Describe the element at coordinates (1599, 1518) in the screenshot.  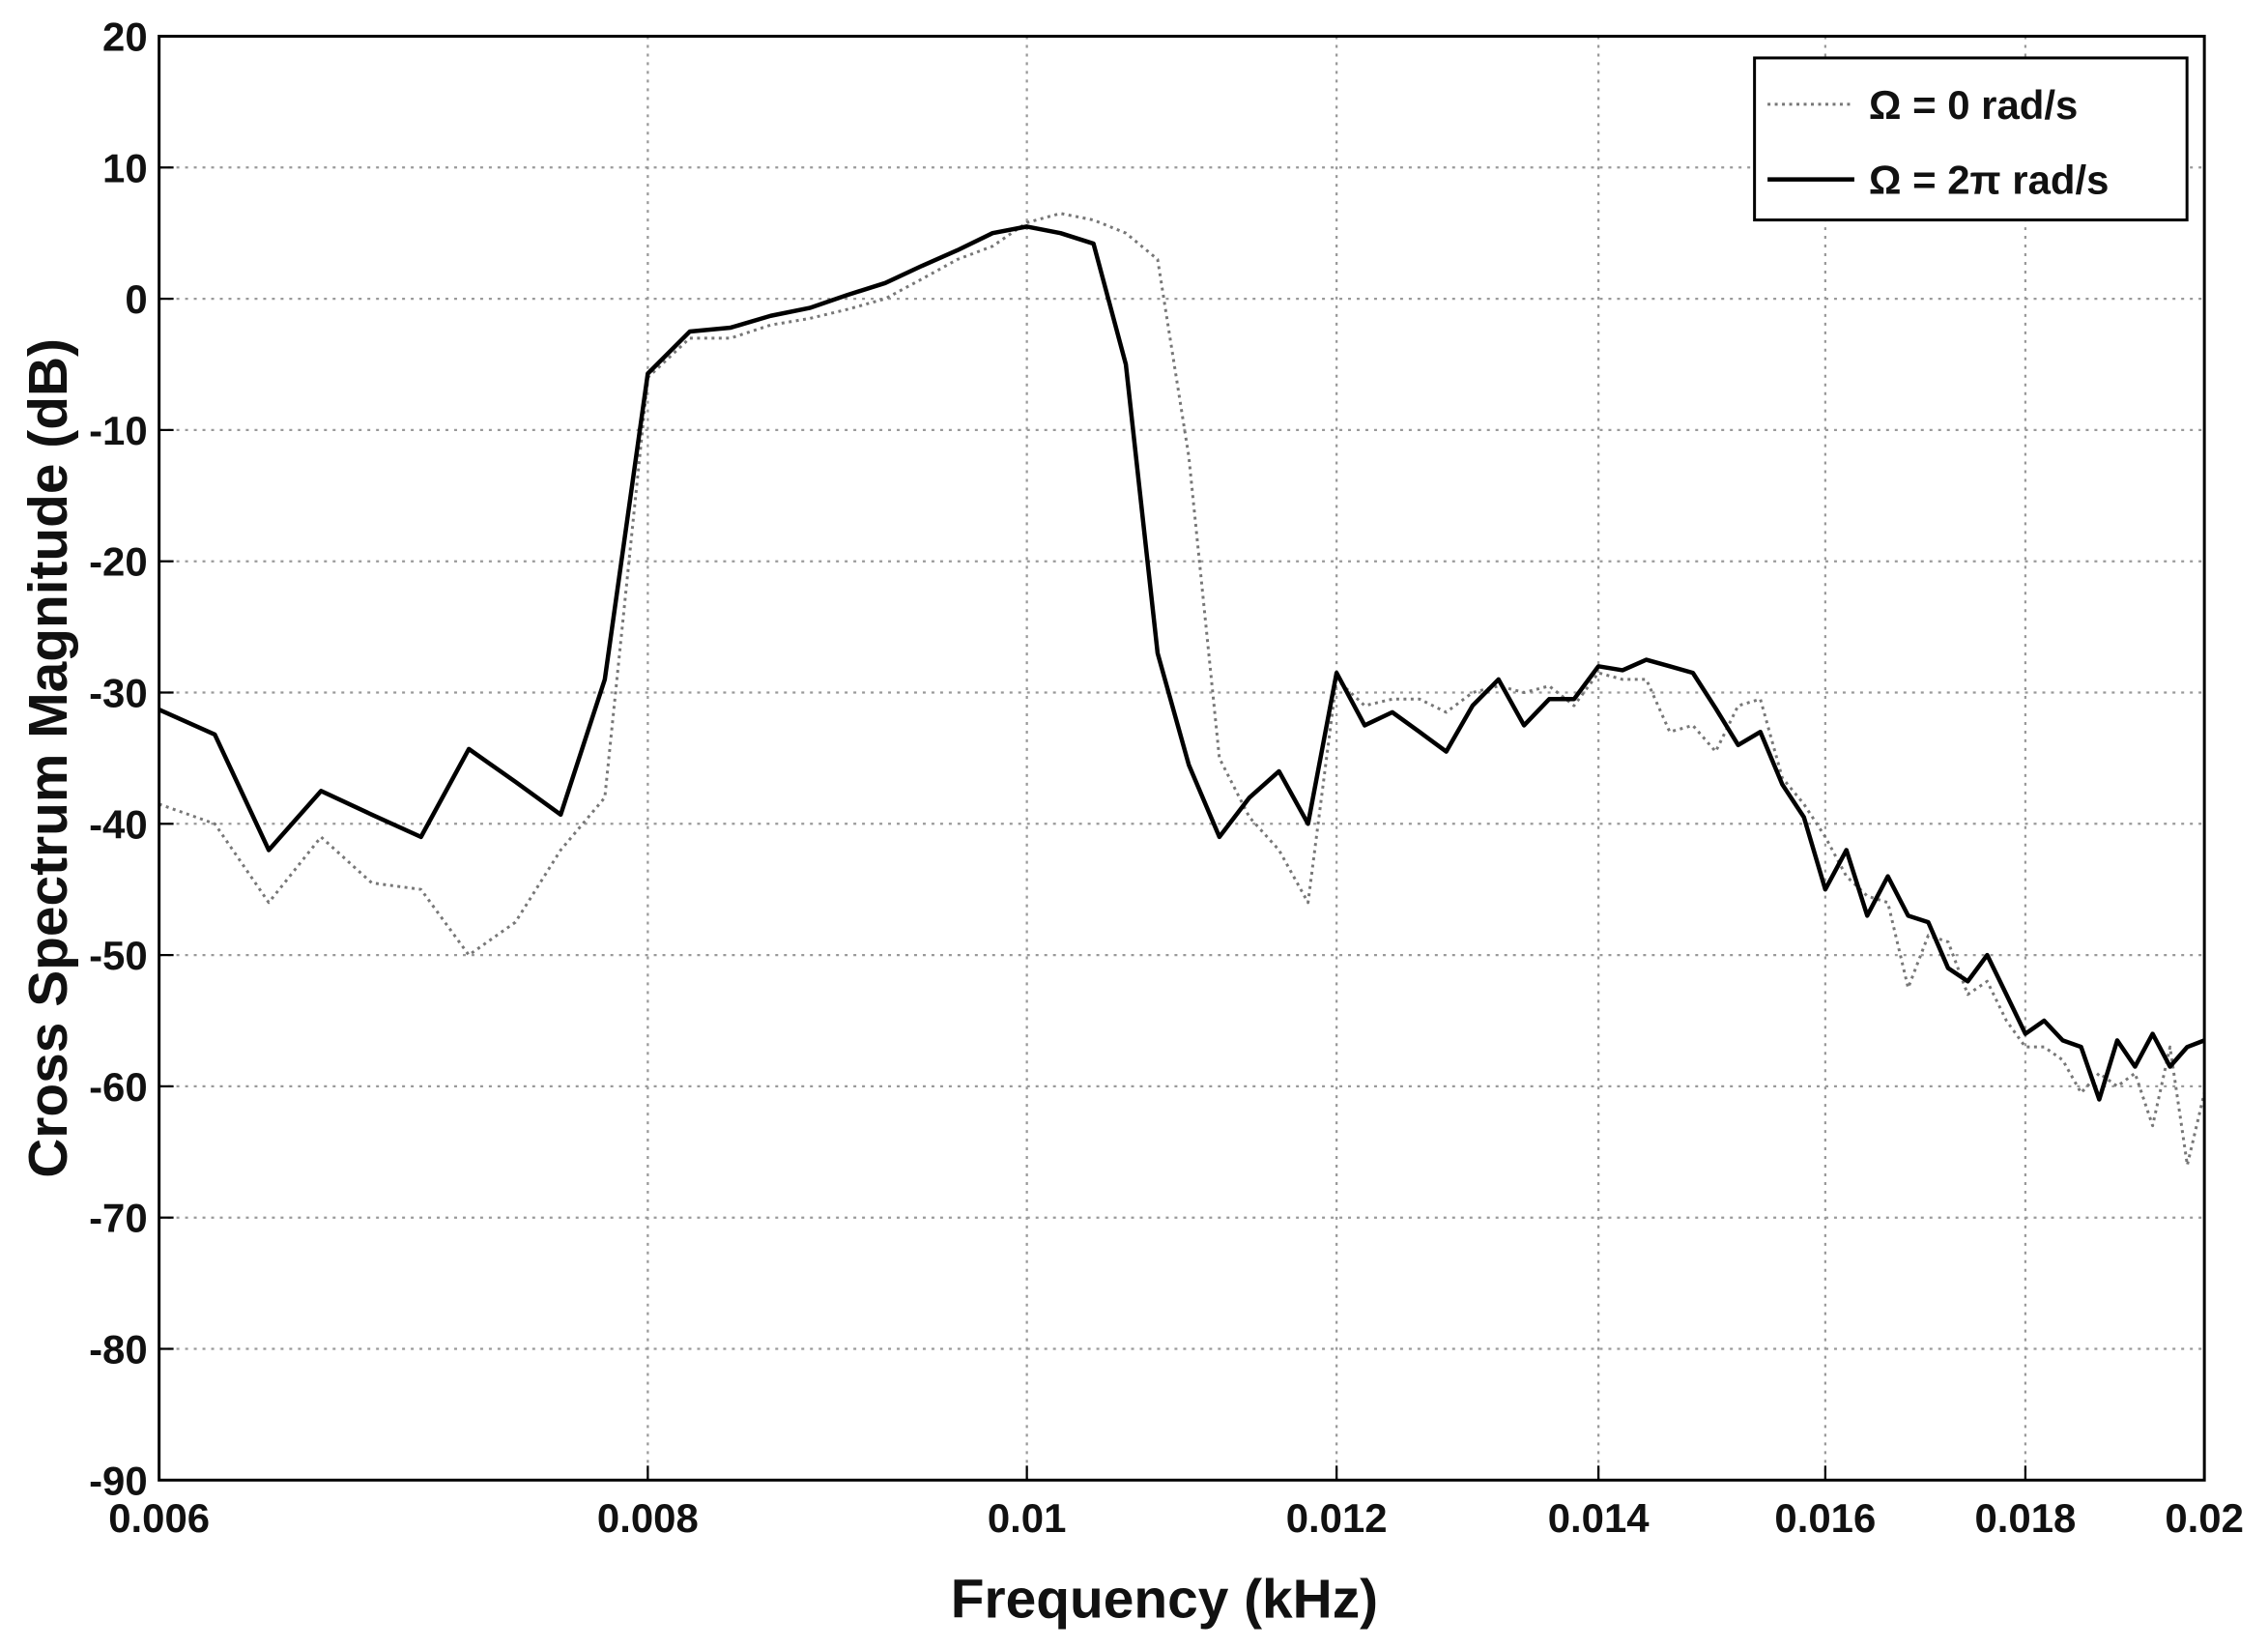
I see `x-tick-label: 0.014` at that location.